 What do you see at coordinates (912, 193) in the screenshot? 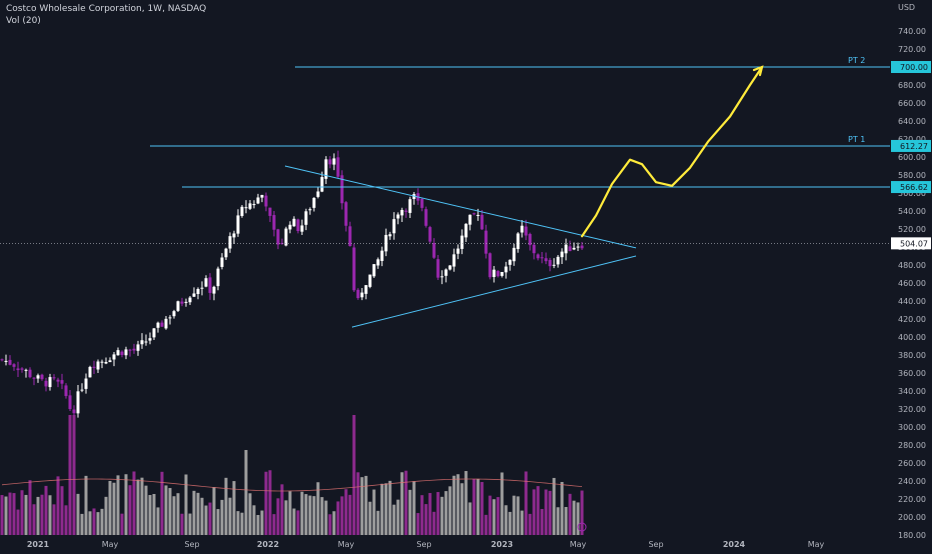
I see `price-tick-label: 560.00` at bounding box center [912, 193].